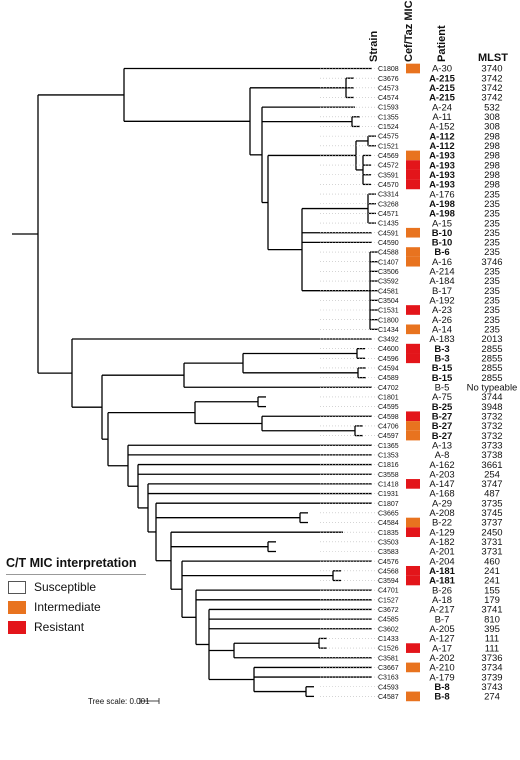  Describe the element at coordinates (491, 523) in the screenshot. I see `mlst-label: 3737` at that location.